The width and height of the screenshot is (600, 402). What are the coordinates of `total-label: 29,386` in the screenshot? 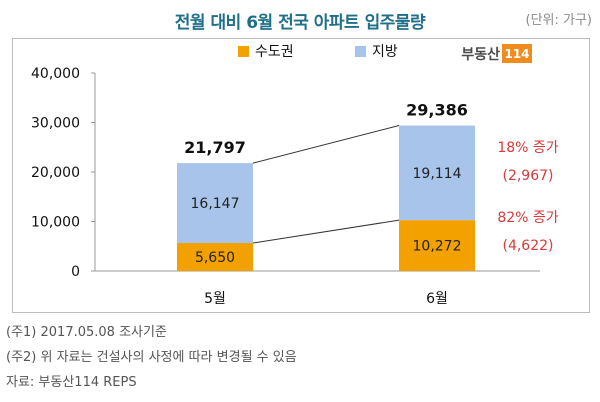 It's located at (437, 110).